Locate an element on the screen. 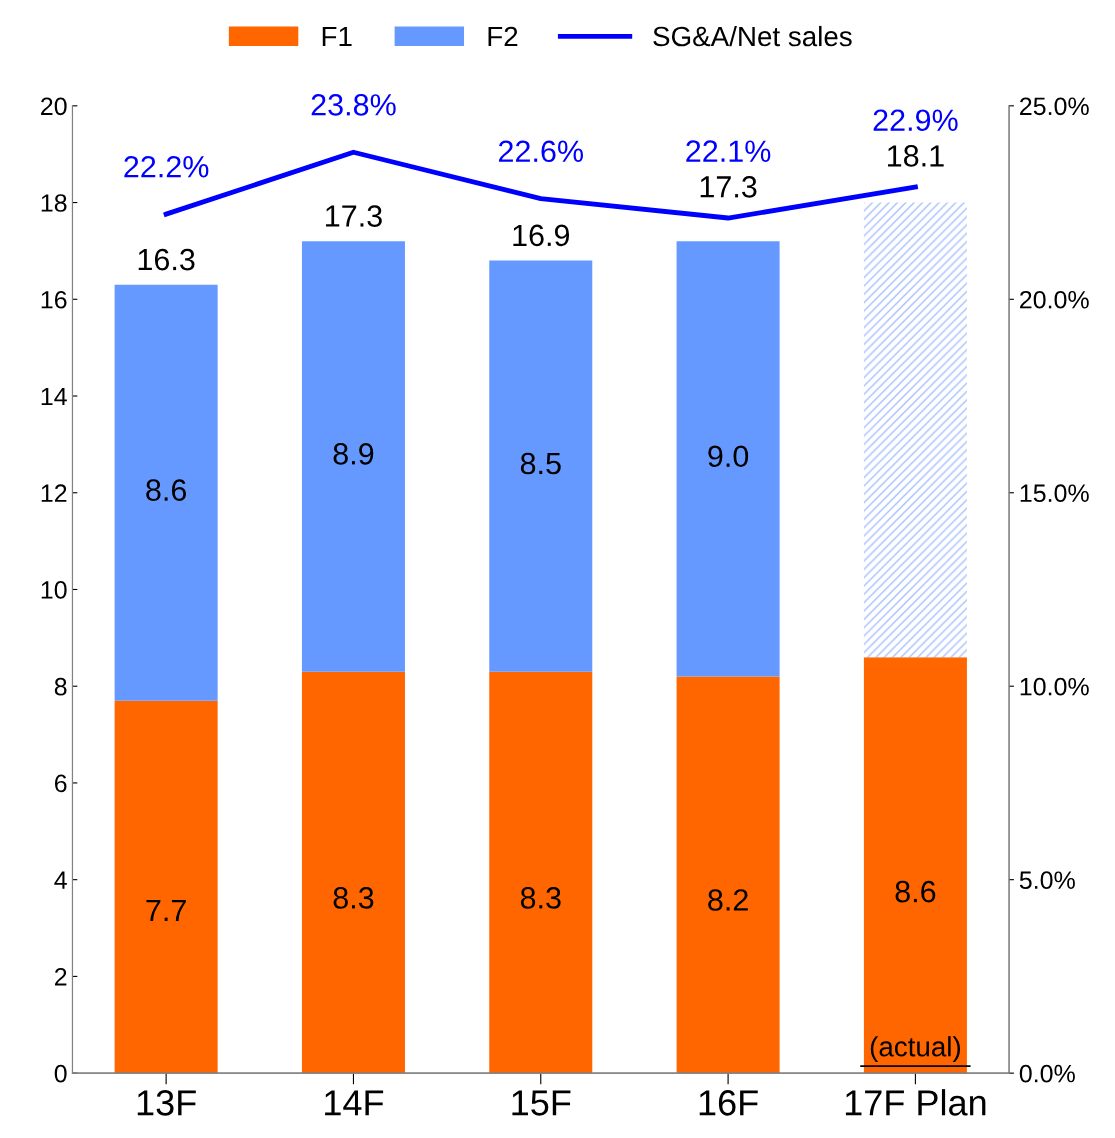 The image size is (1115, 1138). y-tick-label: 2 is located at coordinates (60, 977).